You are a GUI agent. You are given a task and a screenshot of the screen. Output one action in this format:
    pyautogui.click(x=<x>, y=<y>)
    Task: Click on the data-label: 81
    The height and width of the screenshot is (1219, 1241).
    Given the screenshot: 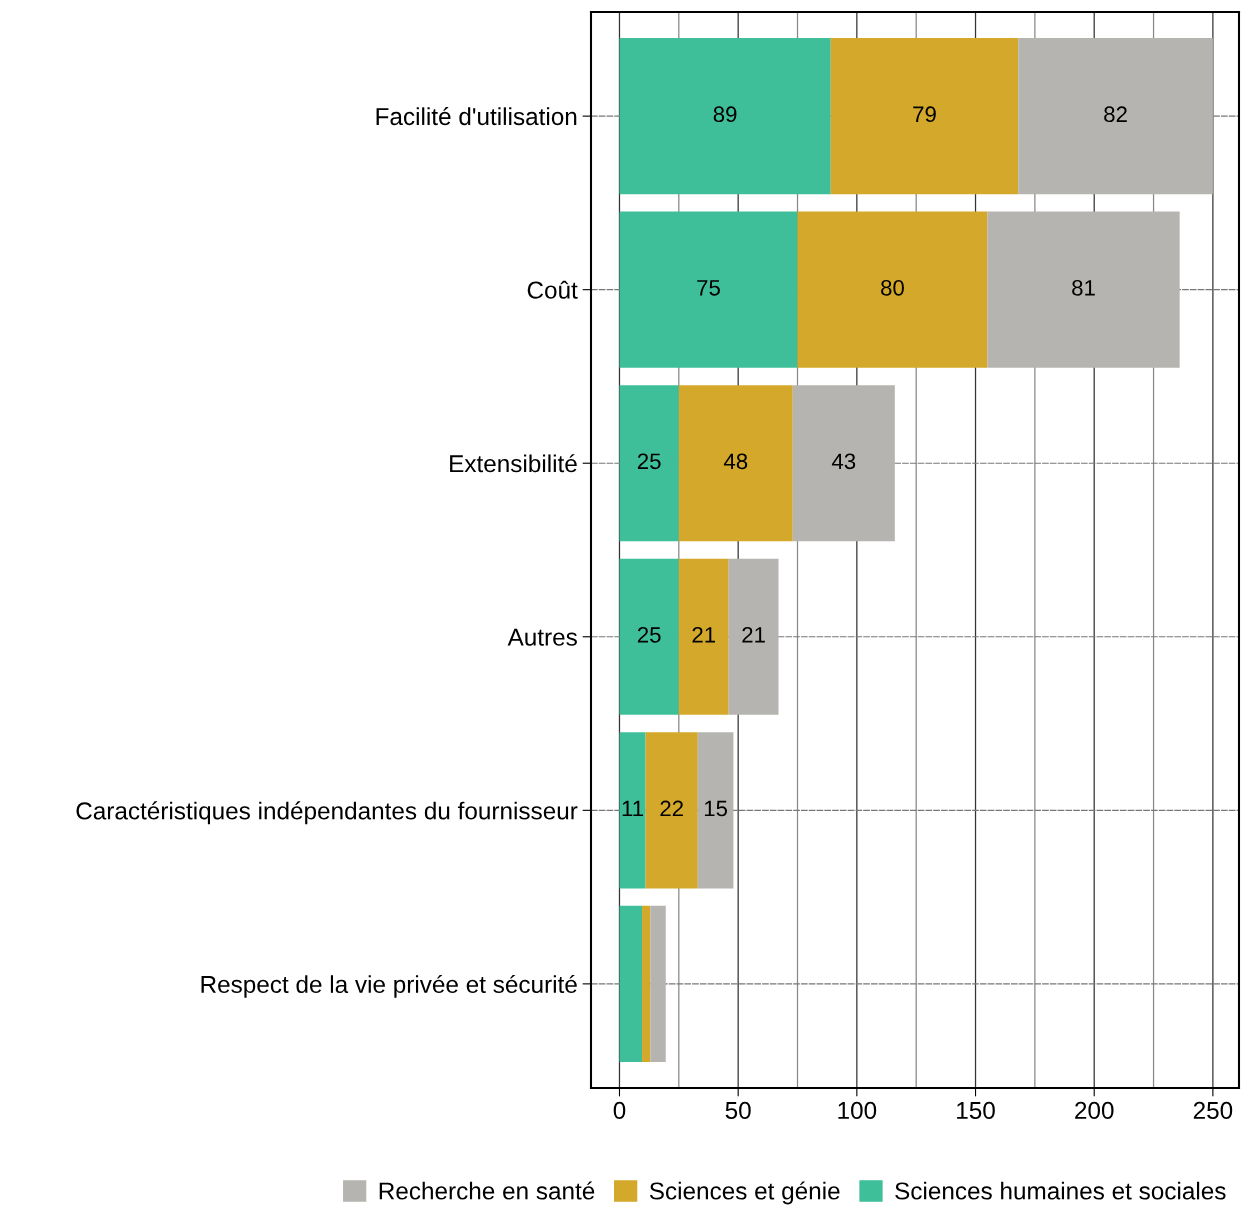 What is the action you would take?
    pyautogui.click(x=1083, y=287)
    